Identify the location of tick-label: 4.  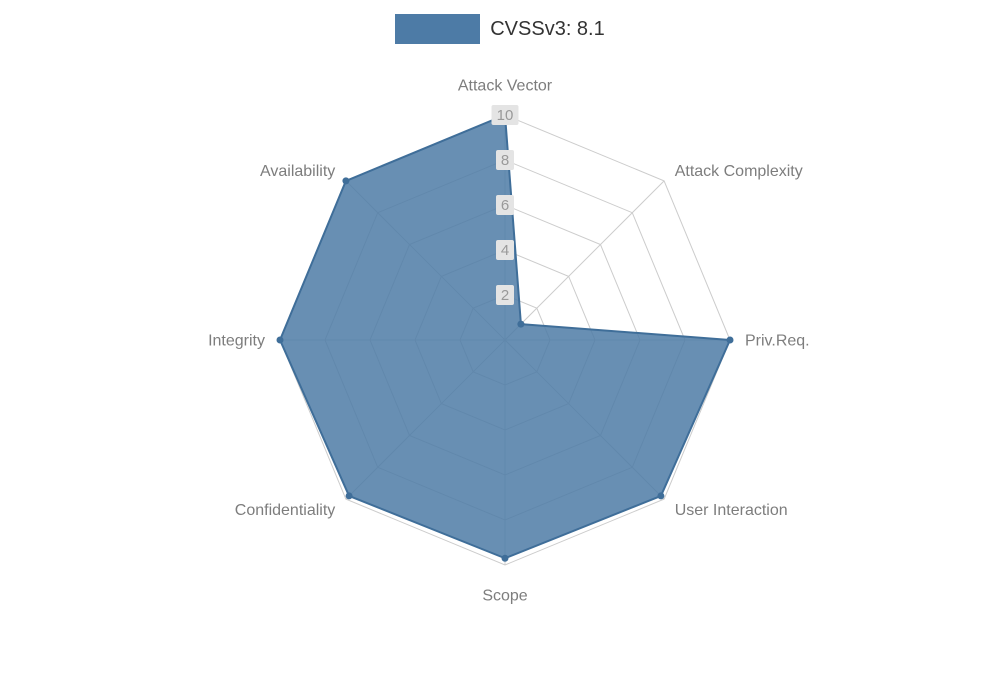
(505, 250).